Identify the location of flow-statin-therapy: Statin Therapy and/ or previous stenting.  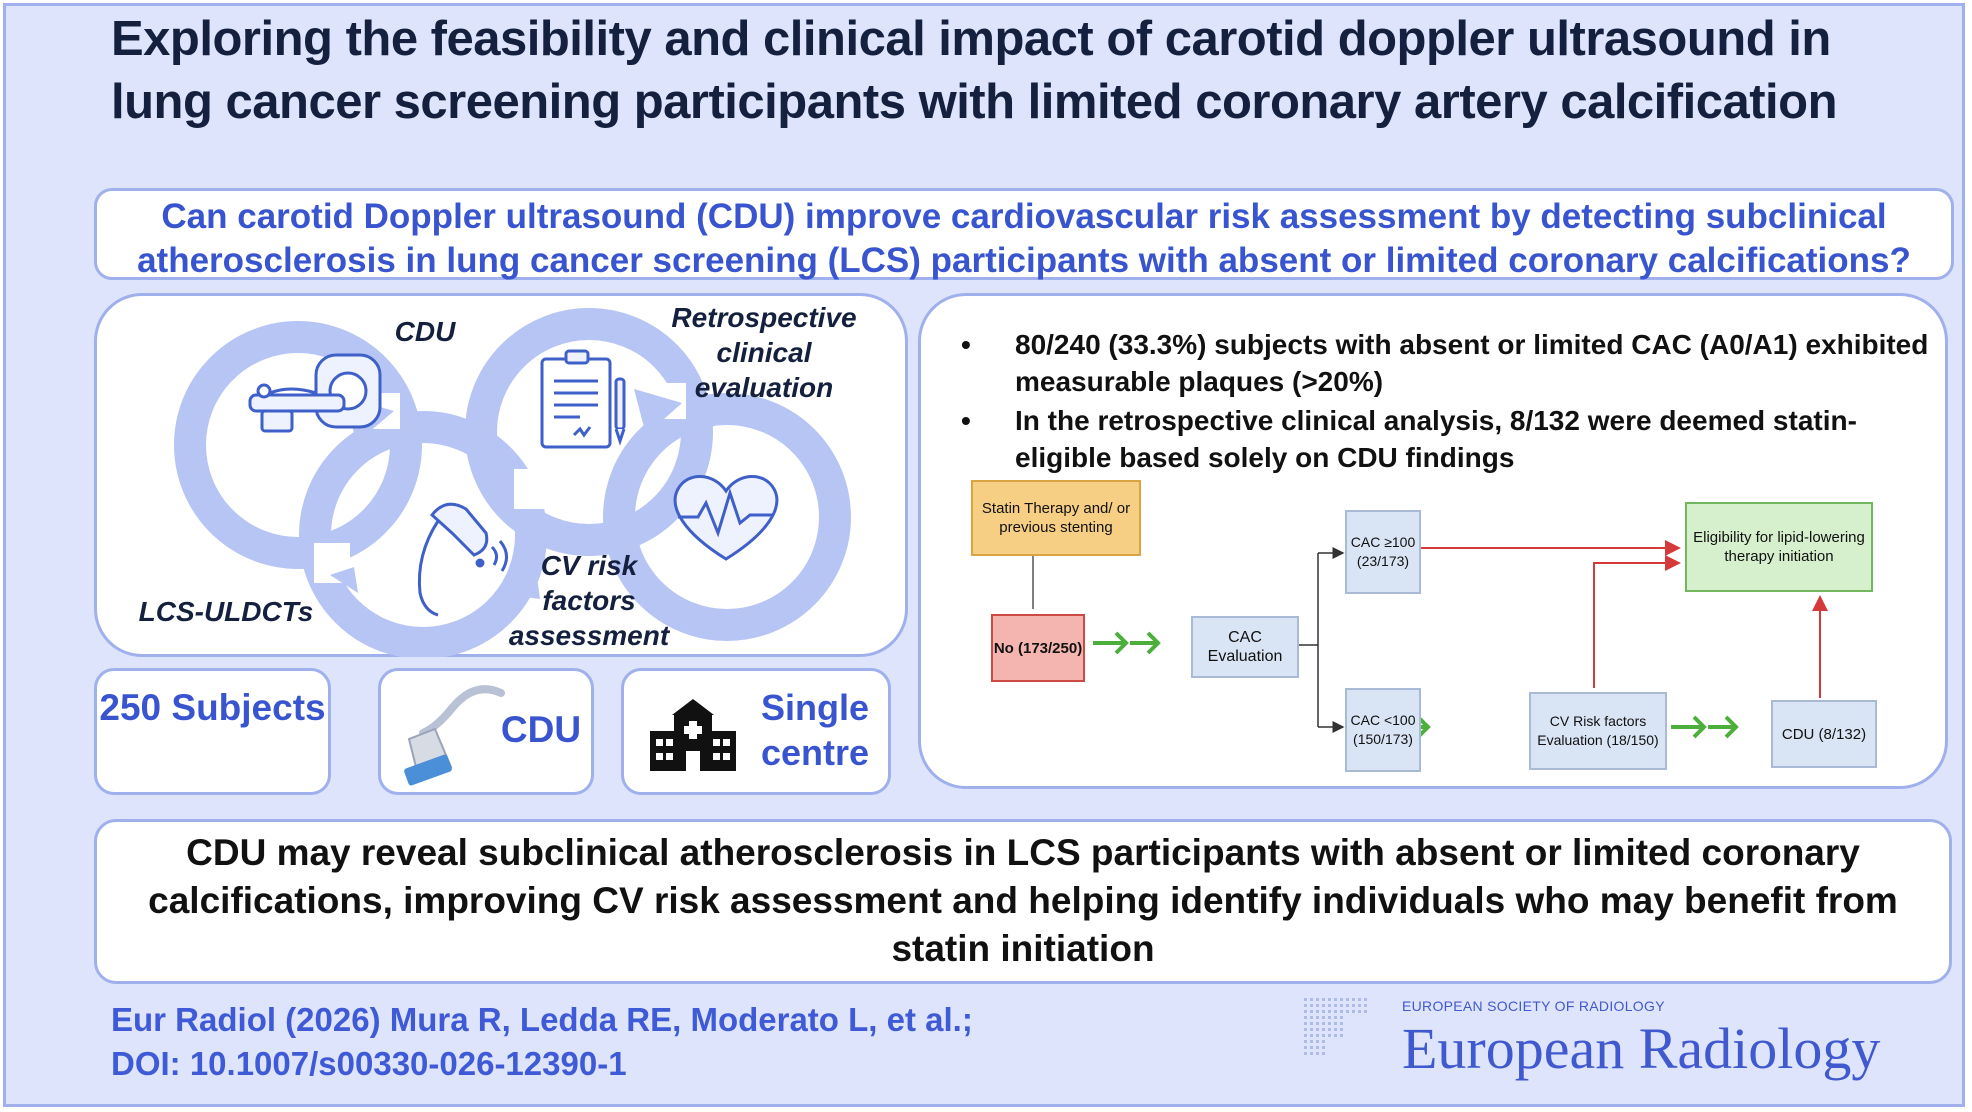
(1056, 518).